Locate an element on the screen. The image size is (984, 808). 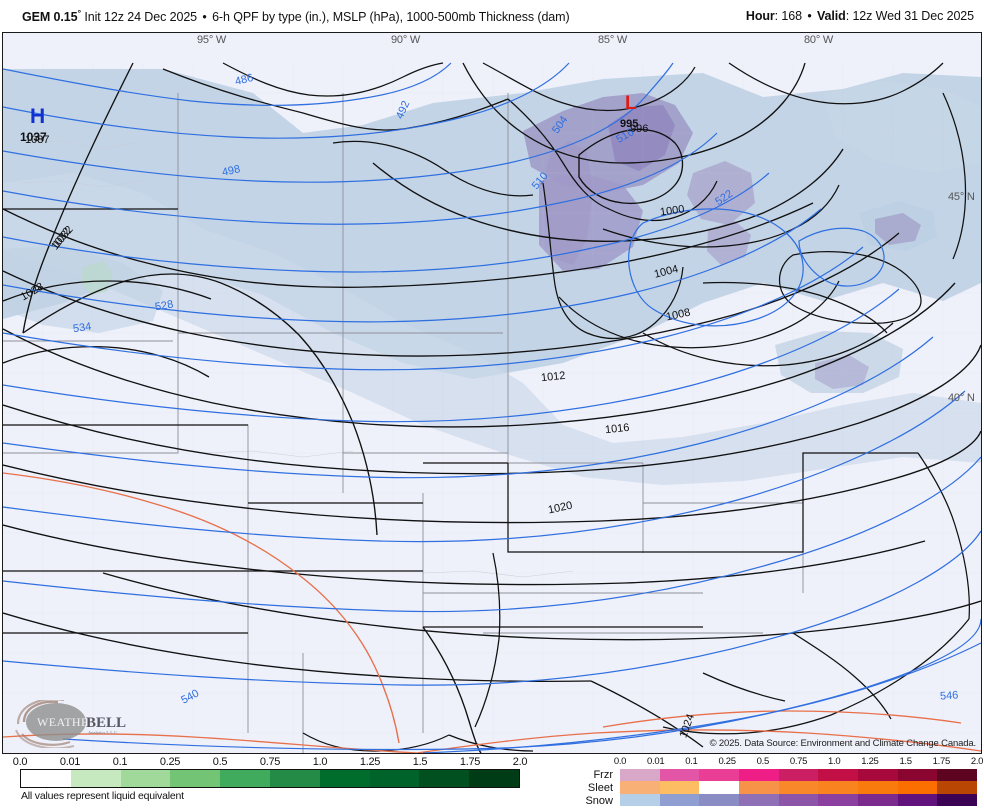
ptype-tick-1: 0.01 is located at coordinates (656, 761).